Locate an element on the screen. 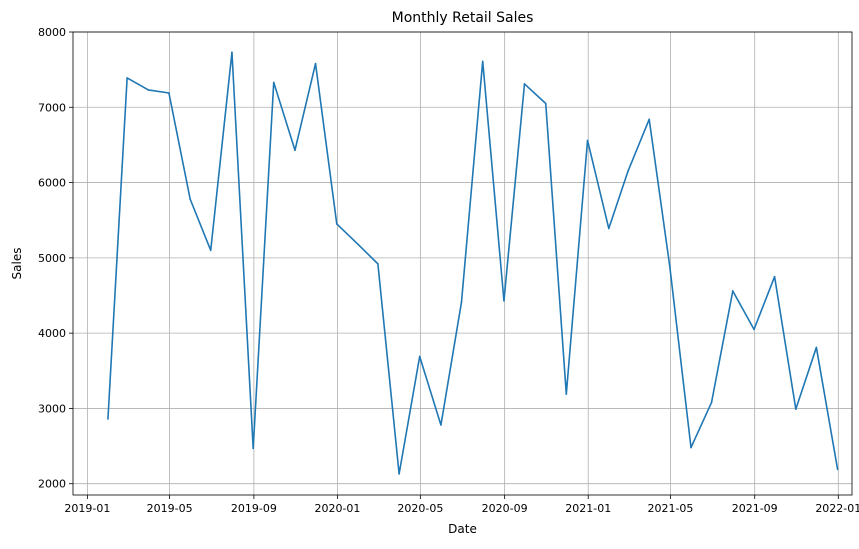 The height and width of the screenshot is (549, 859). x-tick-label: 2021-09 is located at coordinates (755, 508).